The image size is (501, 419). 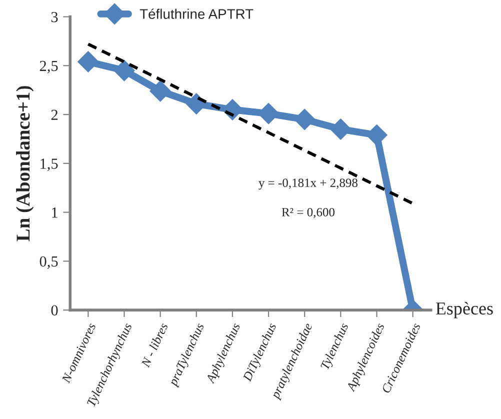 What do you see at coordinates (49, 165) in the screenshot?
I see `y-tick-label: 1,5` at bounding box center [49, 165].